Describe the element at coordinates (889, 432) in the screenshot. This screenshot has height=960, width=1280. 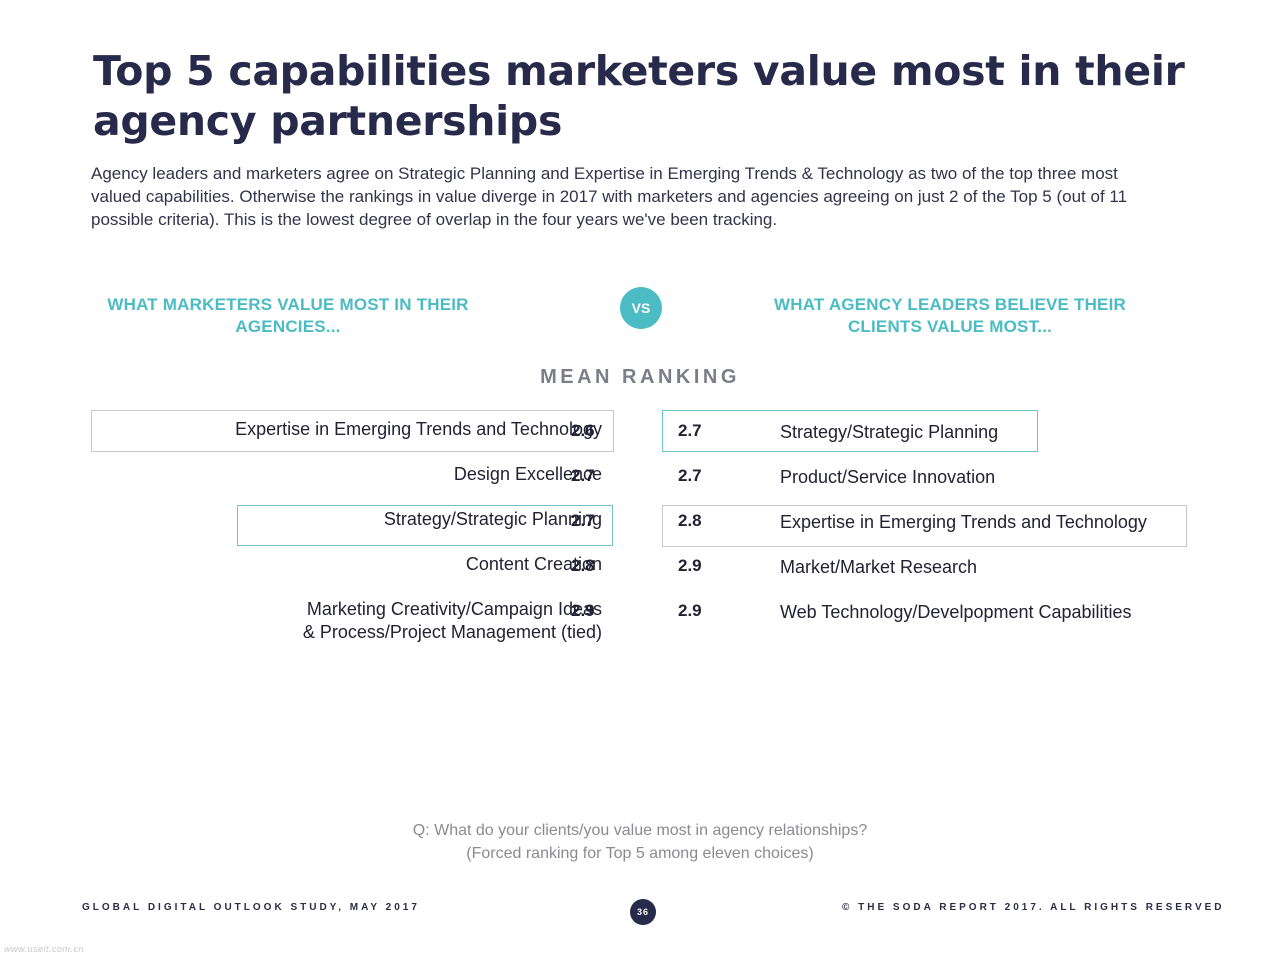
I see `agency-row-label: Strategy/Strategic Planning` at that location.